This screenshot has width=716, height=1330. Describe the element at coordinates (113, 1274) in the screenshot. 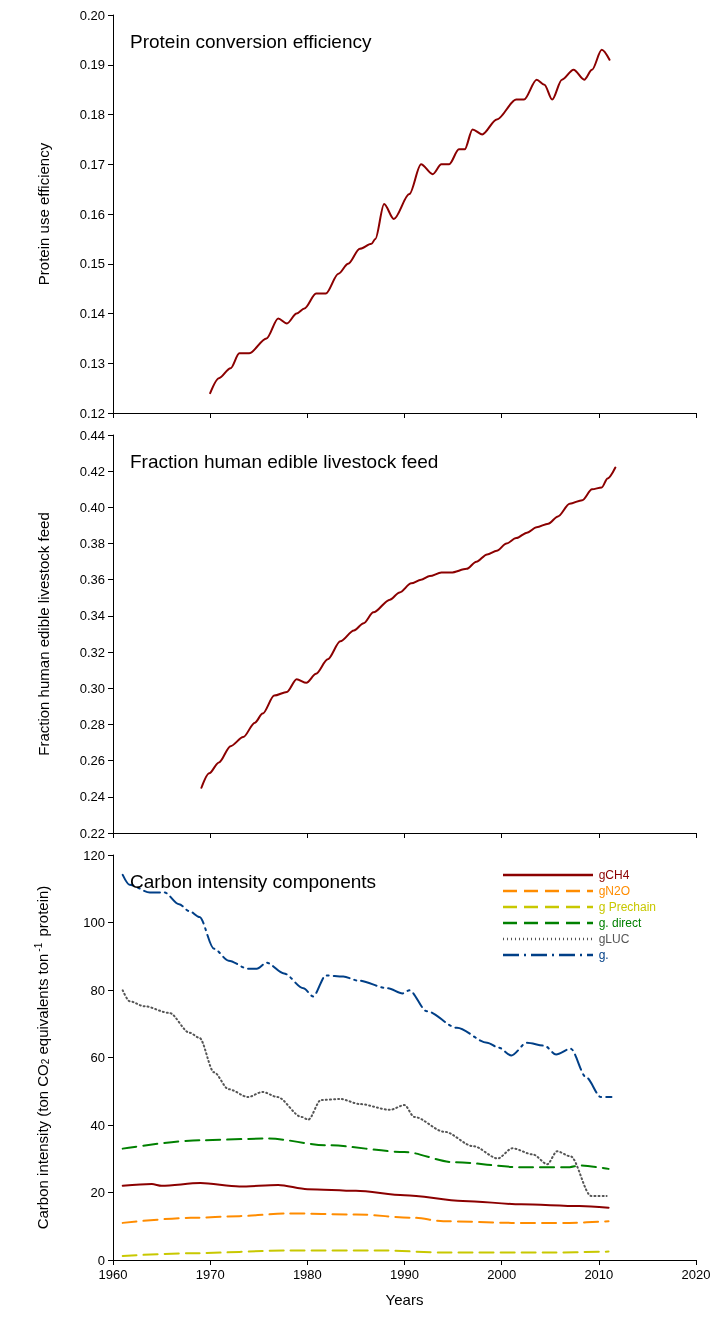

I see `x-tick-label: 1960` at that location.